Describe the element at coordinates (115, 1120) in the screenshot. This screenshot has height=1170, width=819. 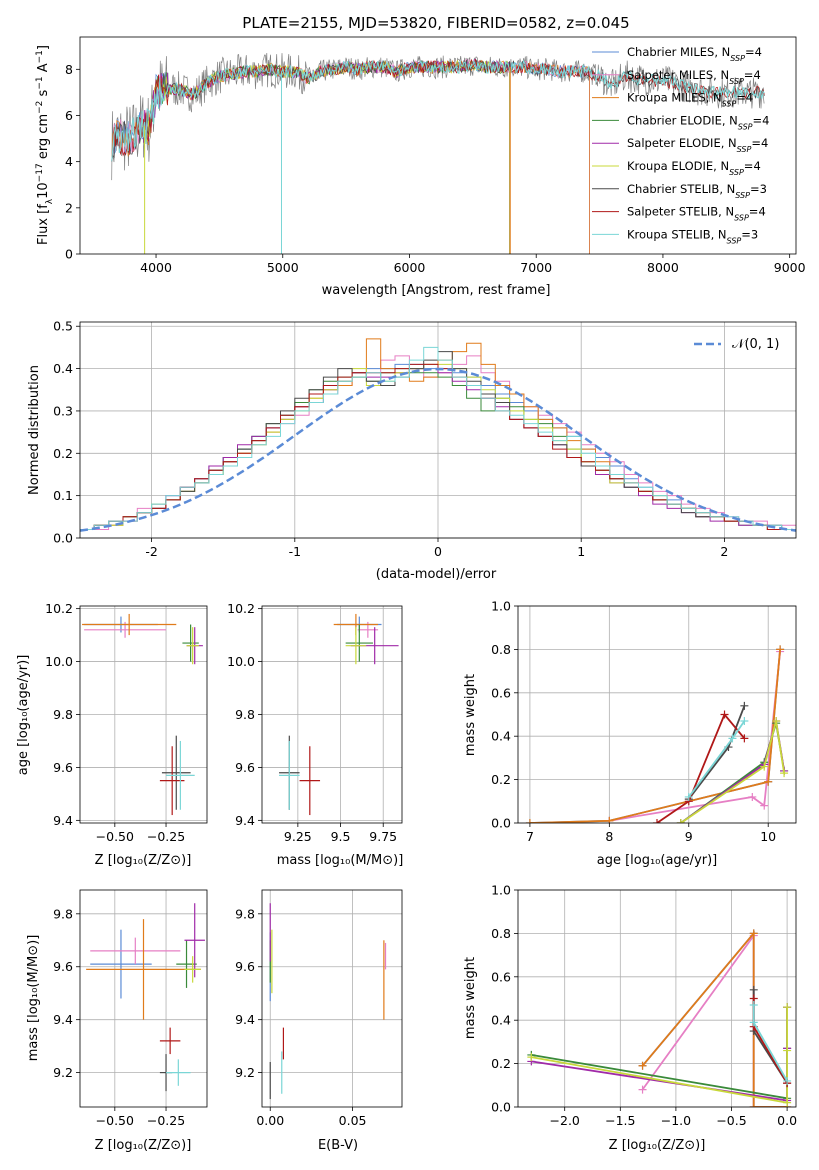
I see `x-tick-label: −0.50` at that location.